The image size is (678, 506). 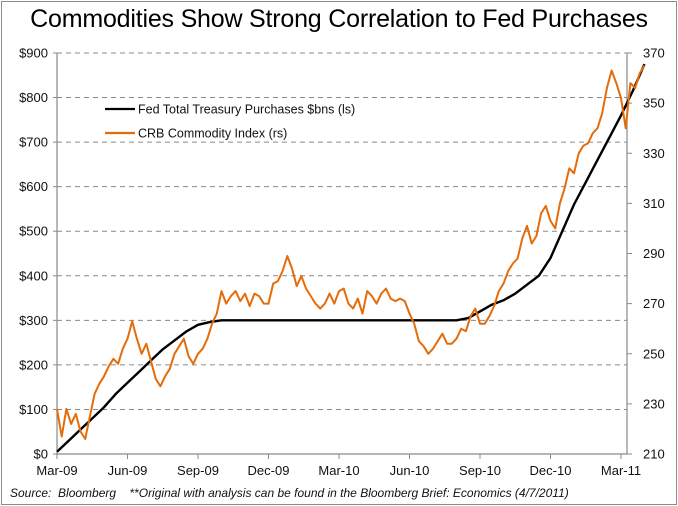 What do you see at coordinates (654, 103) in the screenshot?
I see `right-tick-label: 350` at bounding box center [654, 103].